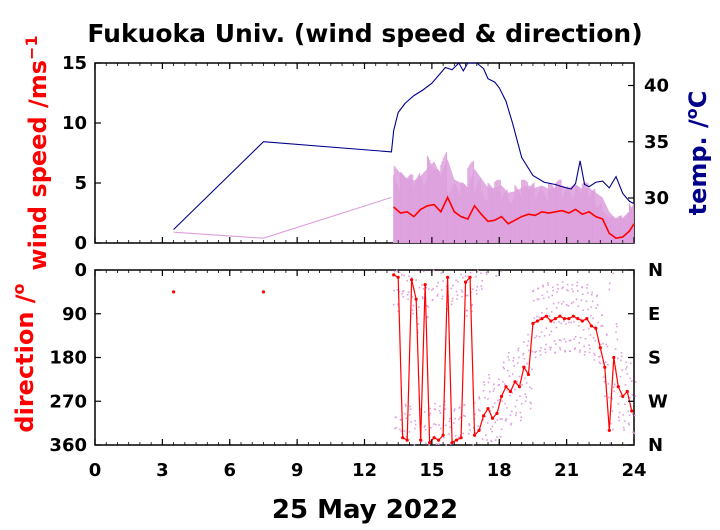  What do you see at coordinates (633, 470) in the screenshot?
I see `x-tick-label: 24` at bounding box center [633, 470].